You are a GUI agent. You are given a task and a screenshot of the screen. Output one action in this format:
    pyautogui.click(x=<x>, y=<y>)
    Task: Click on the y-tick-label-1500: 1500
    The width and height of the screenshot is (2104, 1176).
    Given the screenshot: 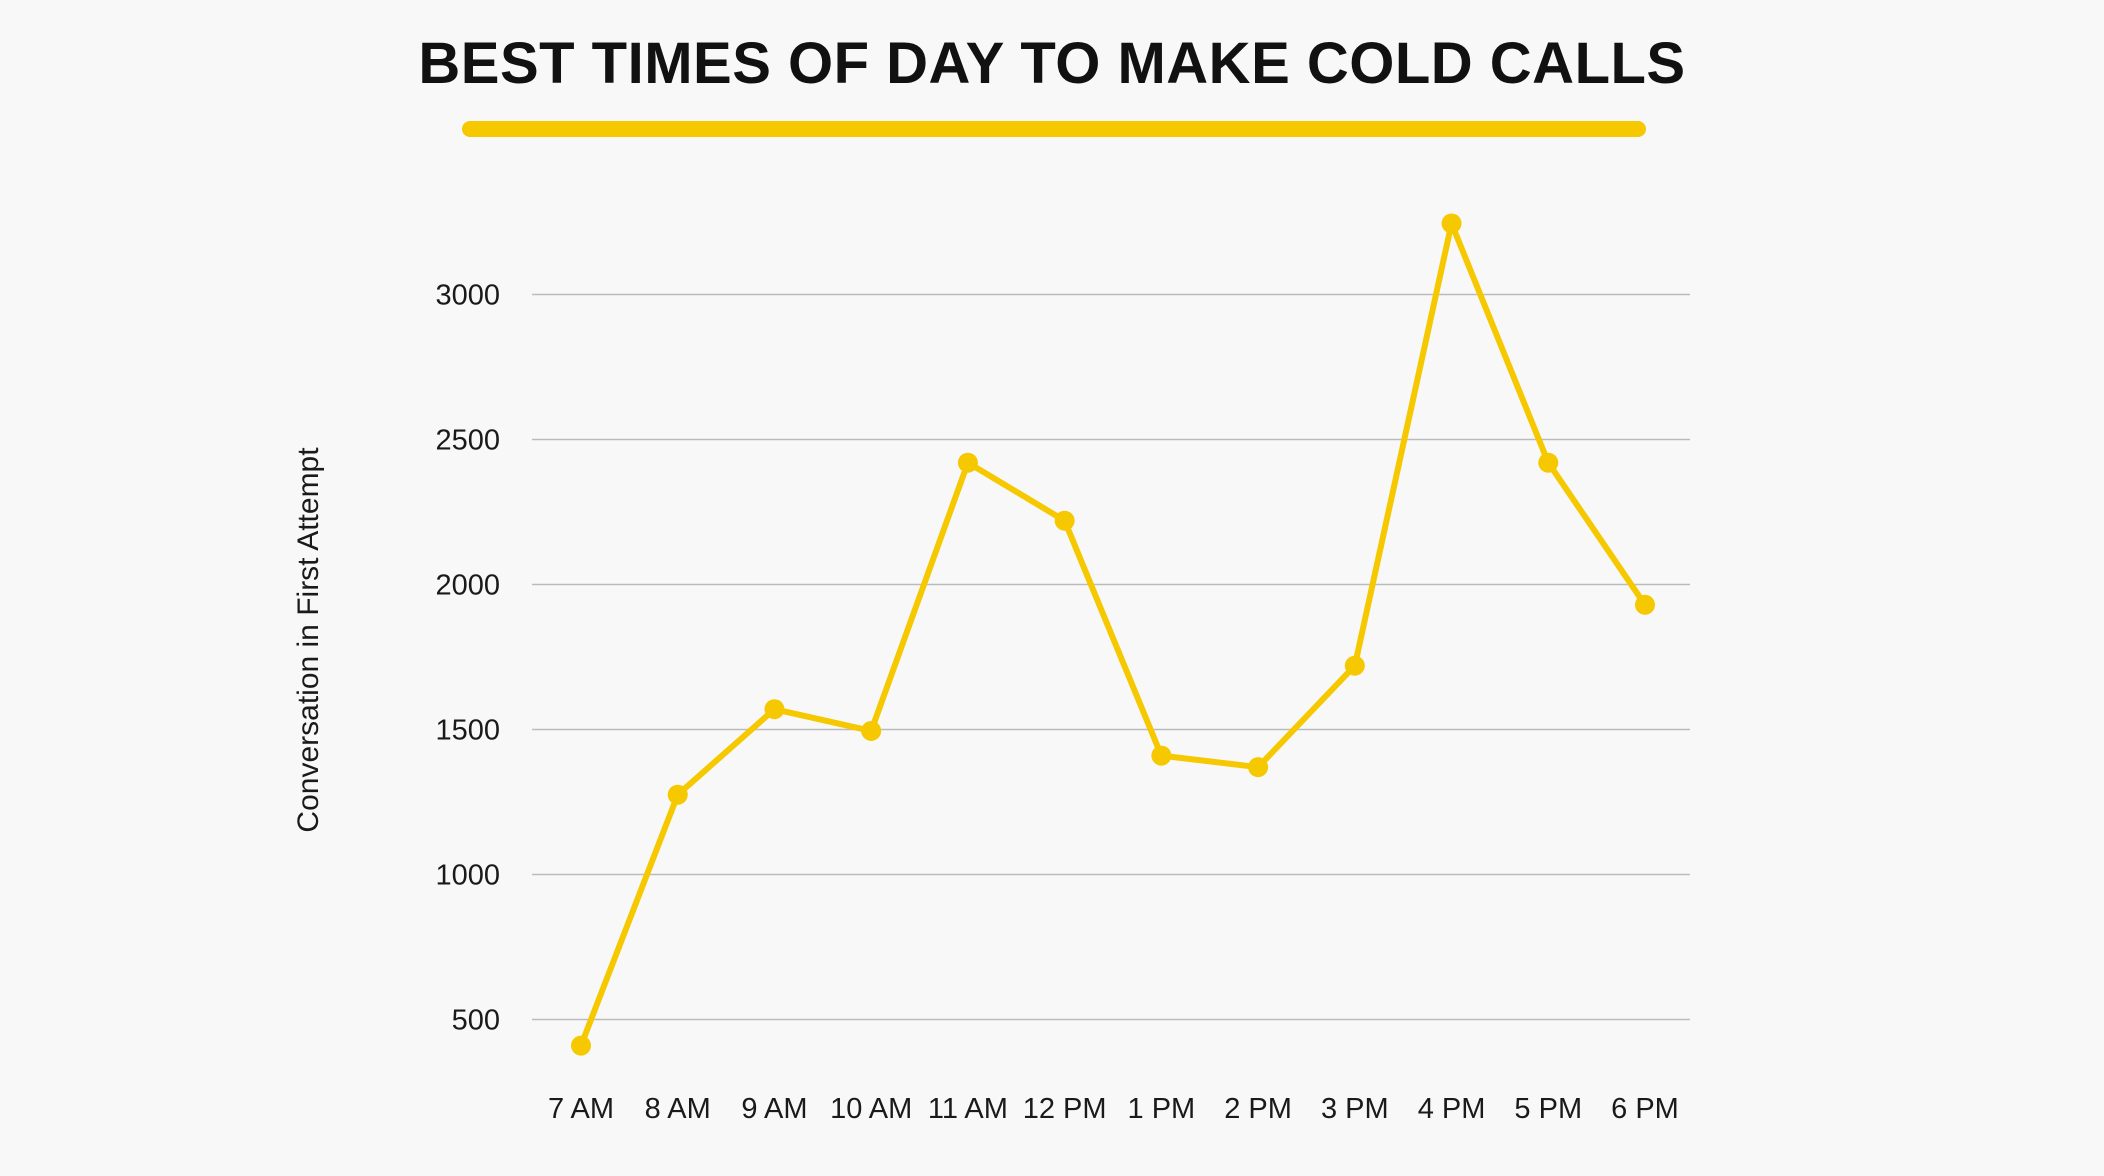 What is the action you would take?
    pyautogui.click(x=467, y=730)
    